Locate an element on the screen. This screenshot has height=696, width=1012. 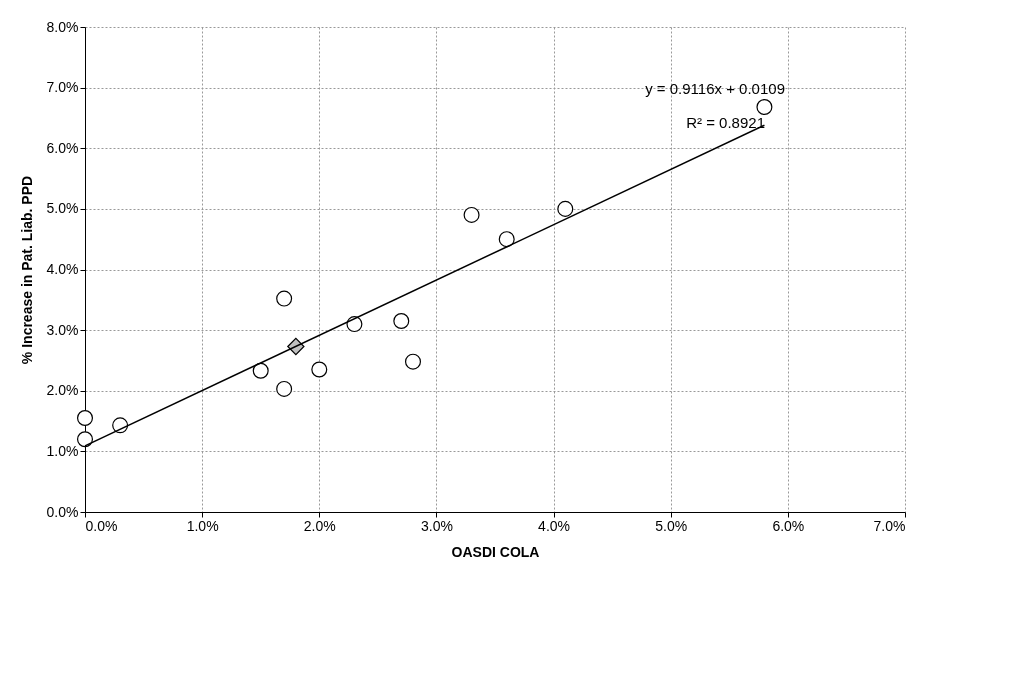
x-tick-label: 4.0% is located at coordinates (554, 525).